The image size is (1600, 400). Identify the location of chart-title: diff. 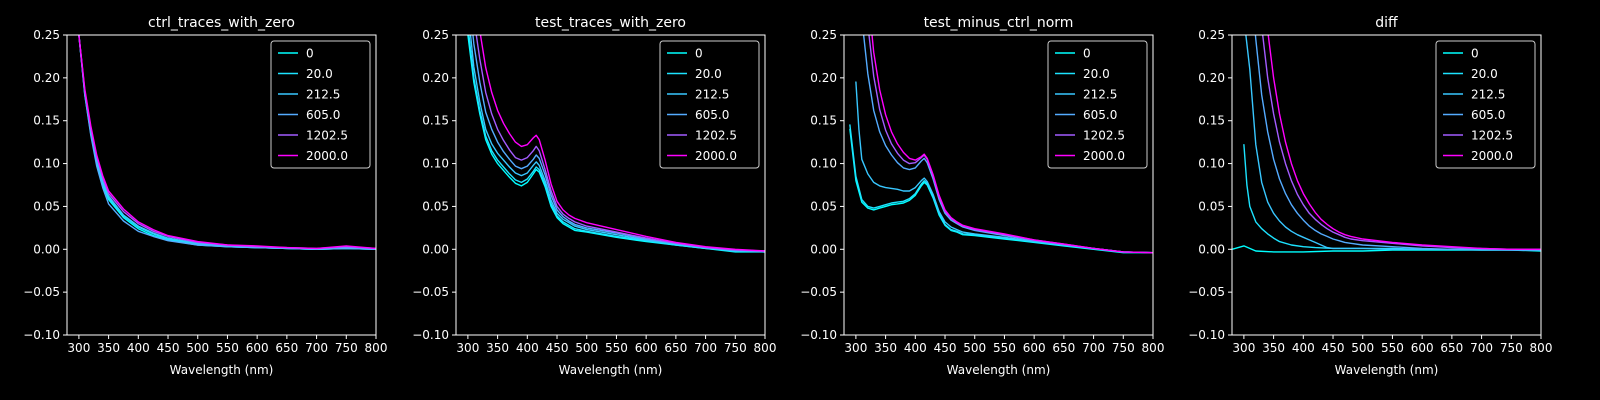
(1386, 23).